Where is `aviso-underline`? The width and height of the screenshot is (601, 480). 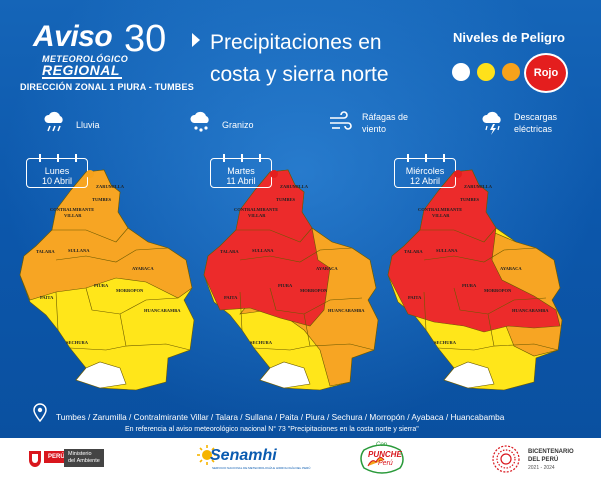 aviso-underline is located at coordinates (82, 78).